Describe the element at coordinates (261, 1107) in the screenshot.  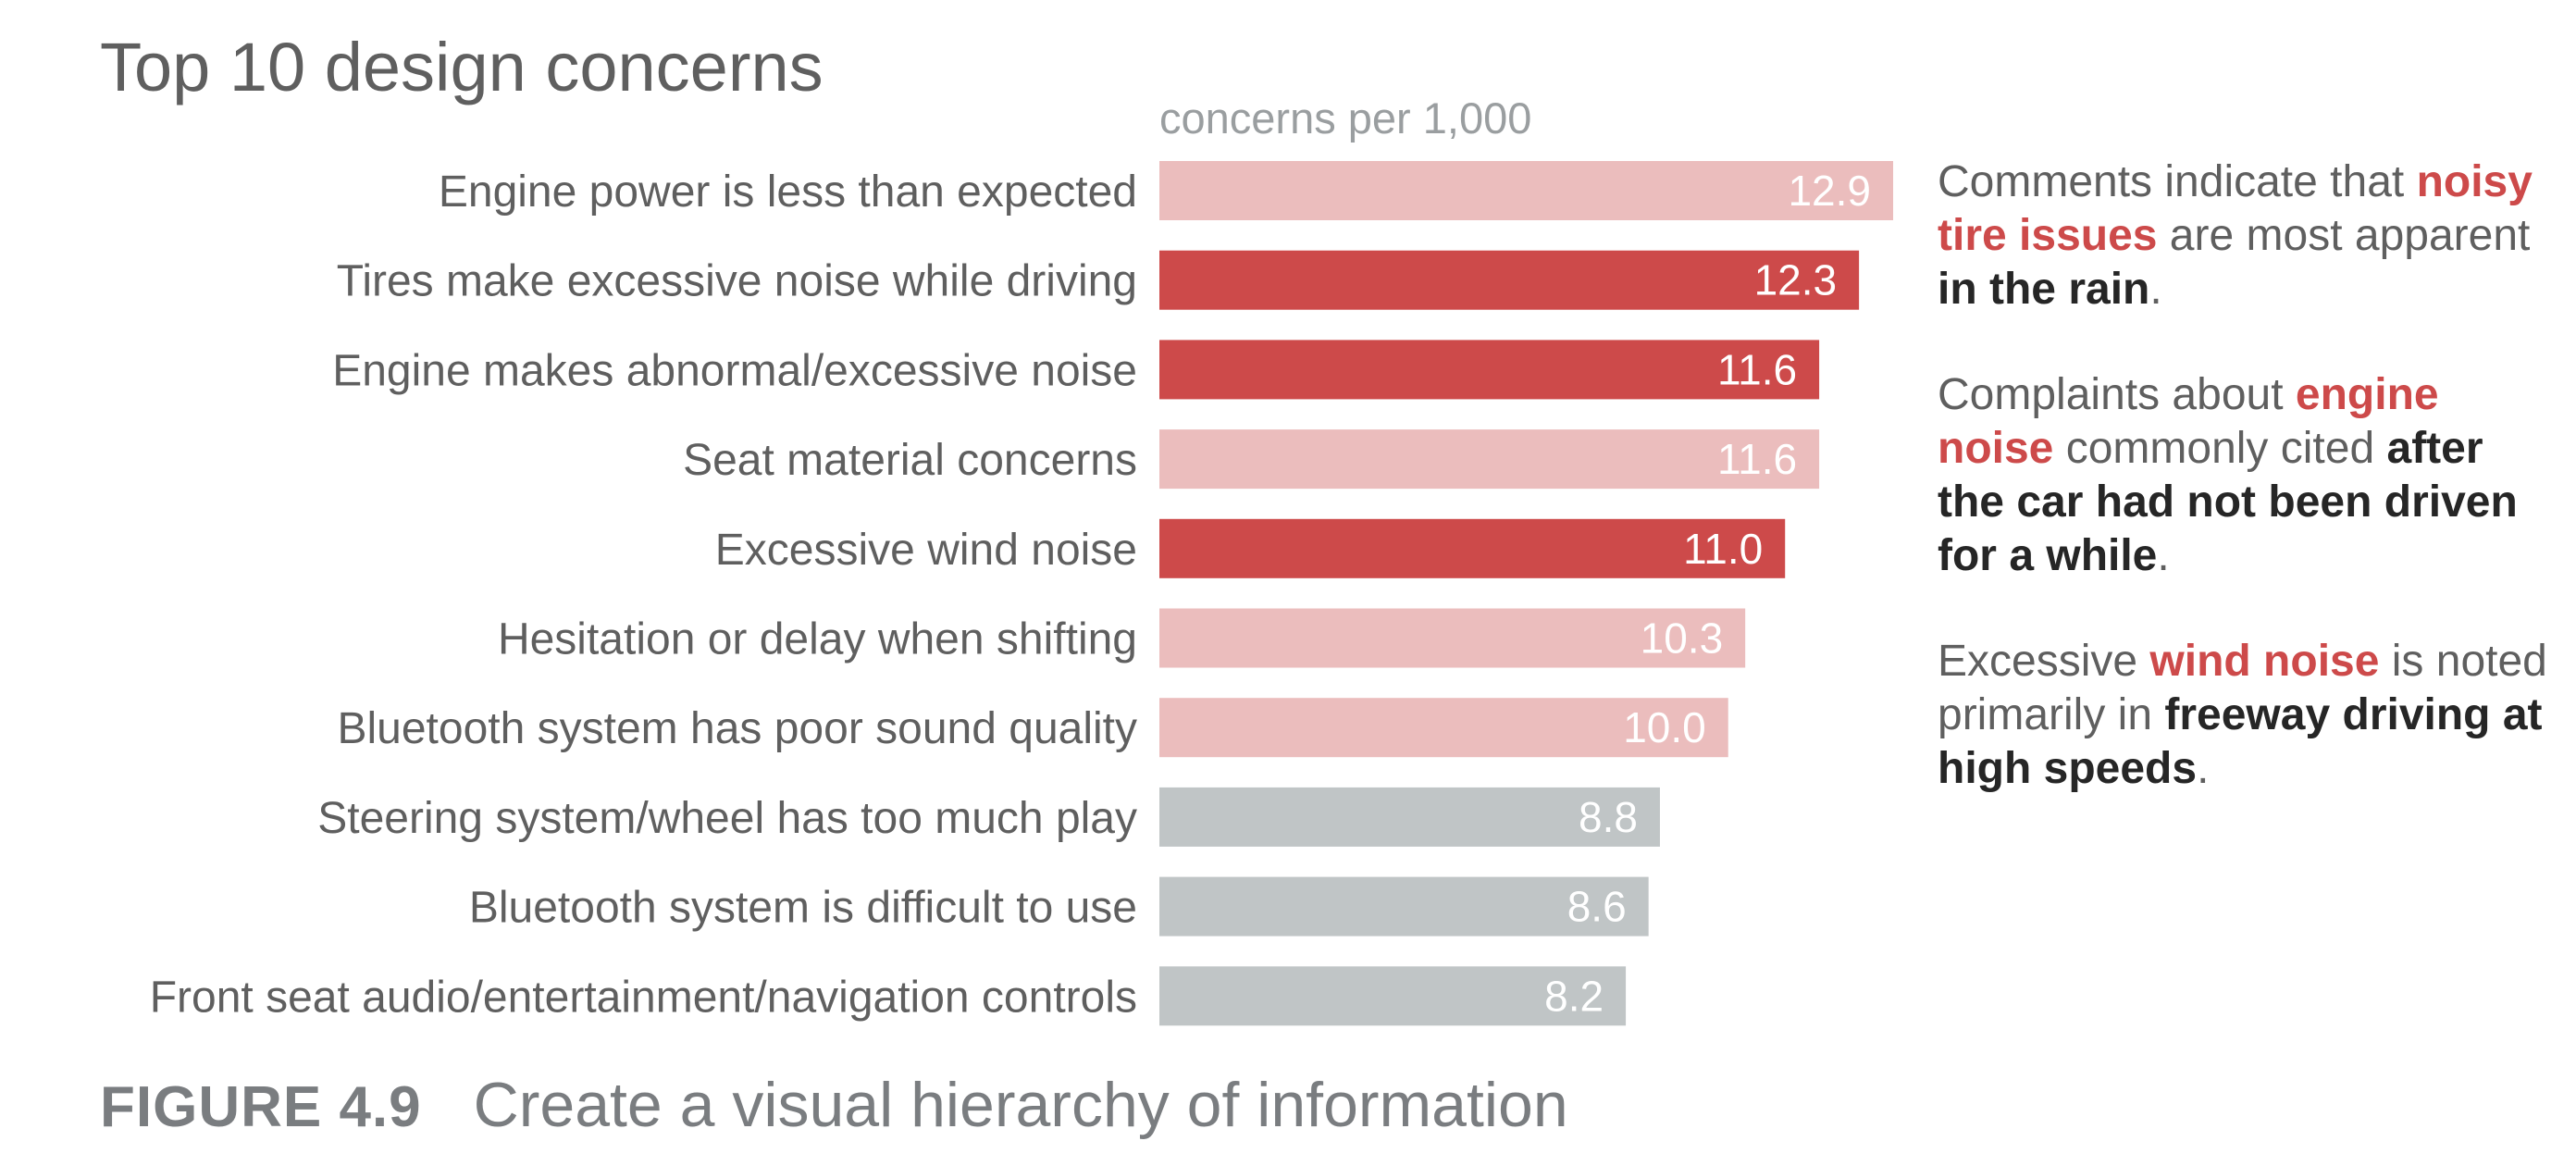
I see `figure-number: FIGURE 4.9` at that location.